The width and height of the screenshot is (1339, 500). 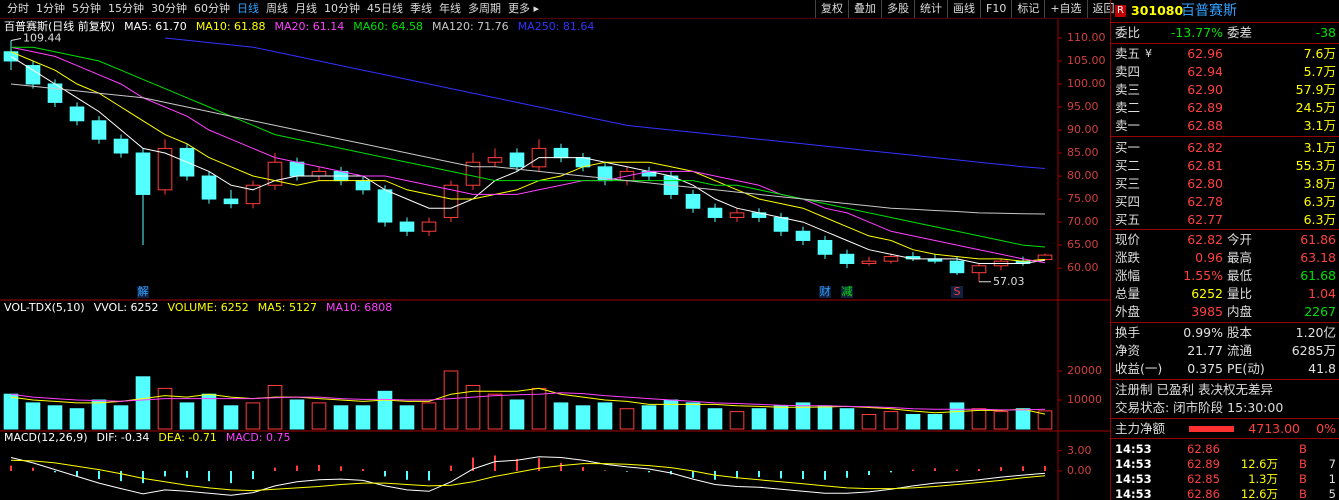 What do you see at coordinates (963, 9) in the screenshot?
I see `tool-button: 画线` at bounding box center [963, 9].